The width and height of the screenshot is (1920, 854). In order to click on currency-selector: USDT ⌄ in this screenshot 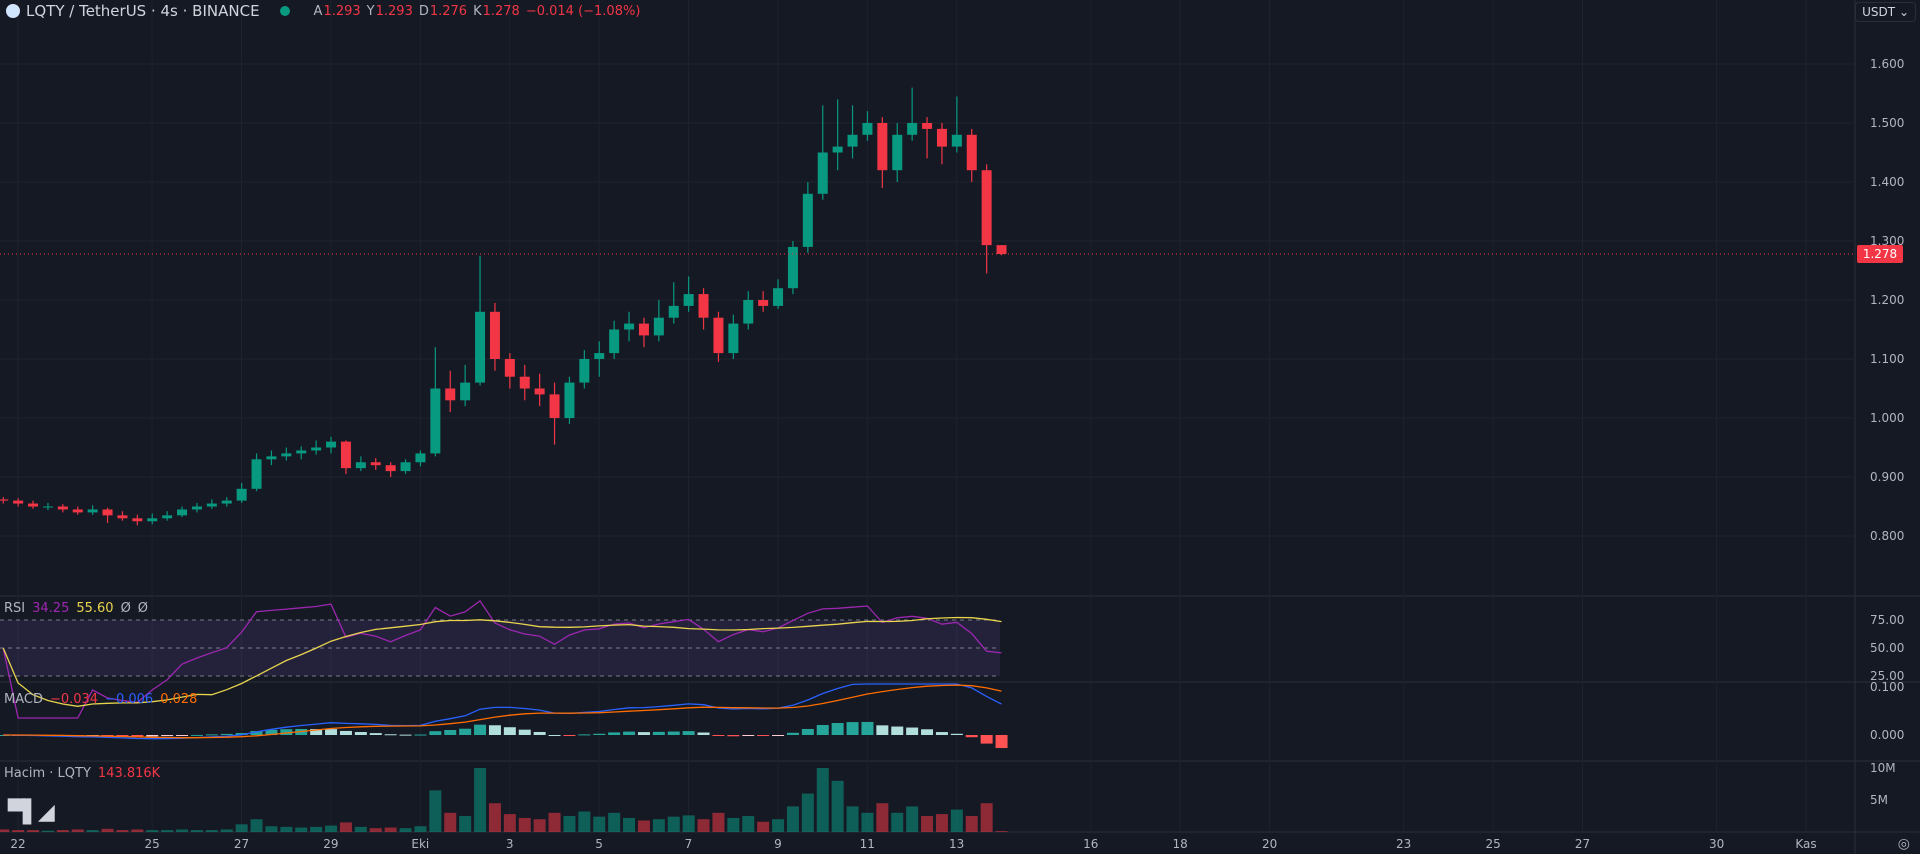, I will do `click(1885, 12)`.